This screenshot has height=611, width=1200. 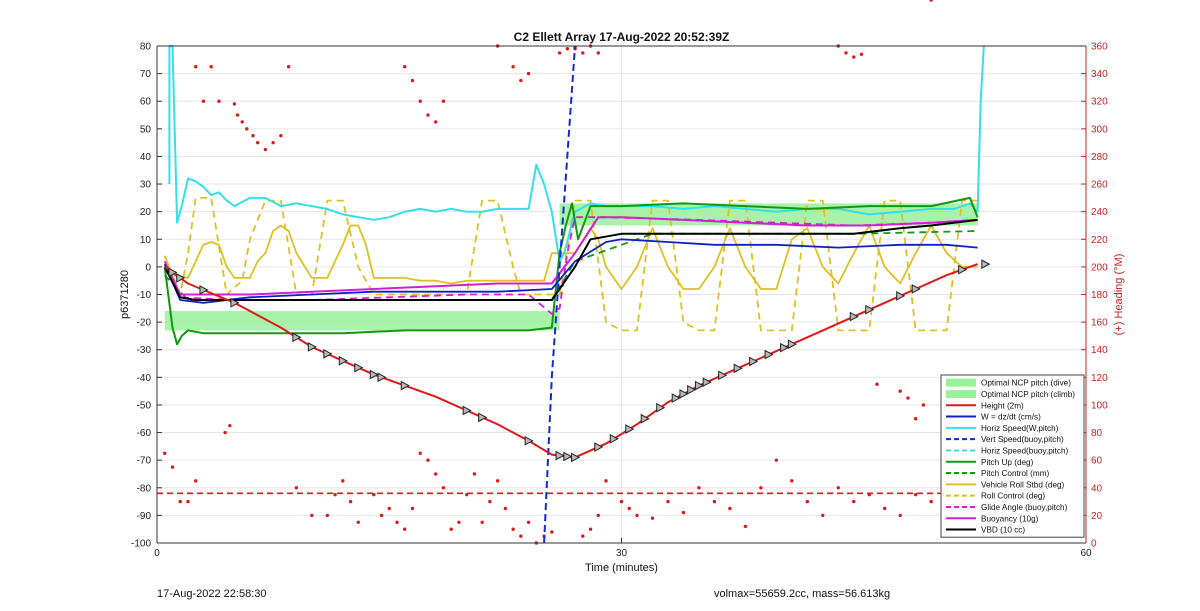 I want to click on y-tick-label-left: -30, so click(x=144, y=350).